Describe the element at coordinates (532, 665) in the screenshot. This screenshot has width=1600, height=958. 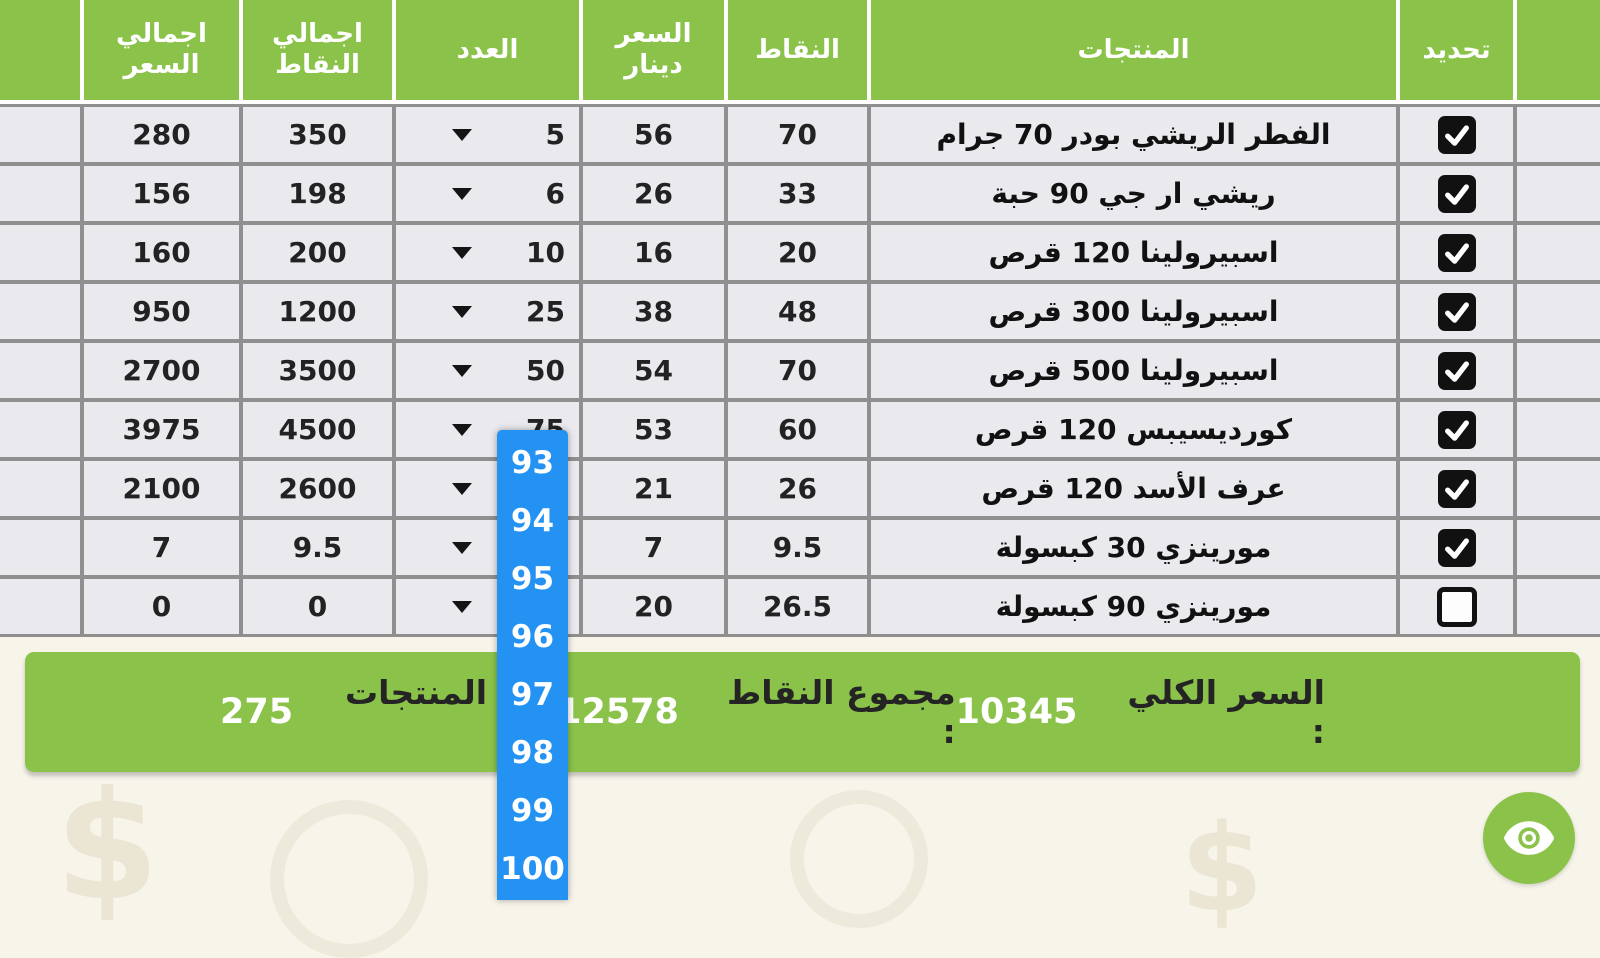
I see `quantity-dropdown-list: 93 94 95 96 97 98 99 100` at that location.